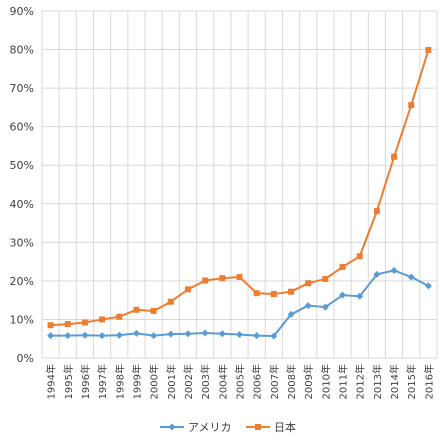  Describe the element at coordinates (102, 381) in the screenshot. I see `x-tick-label: 1997年` at that location.